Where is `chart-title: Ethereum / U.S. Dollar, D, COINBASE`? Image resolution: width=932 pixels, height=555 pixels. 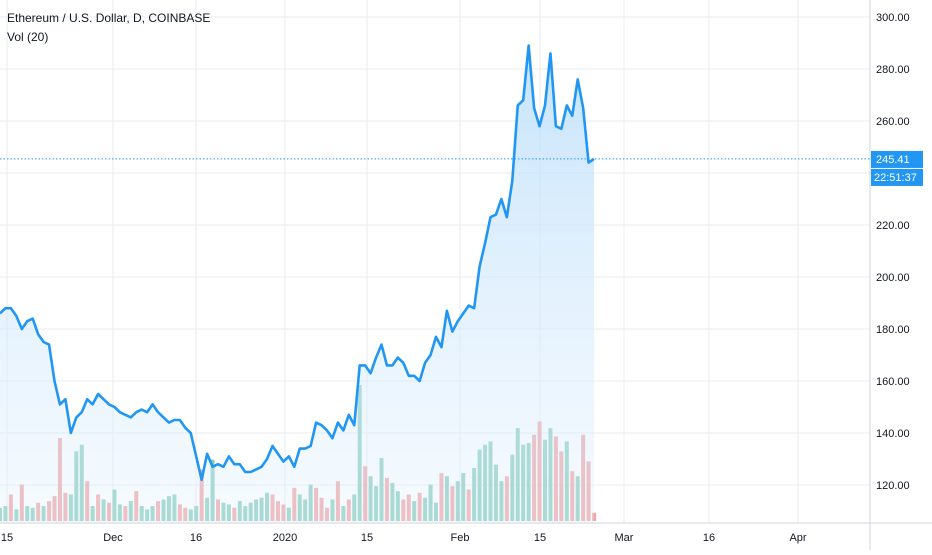
chart-title: Ethereum / U.S. Dollar, D, COINBASE is located at coordinates (109, 18).